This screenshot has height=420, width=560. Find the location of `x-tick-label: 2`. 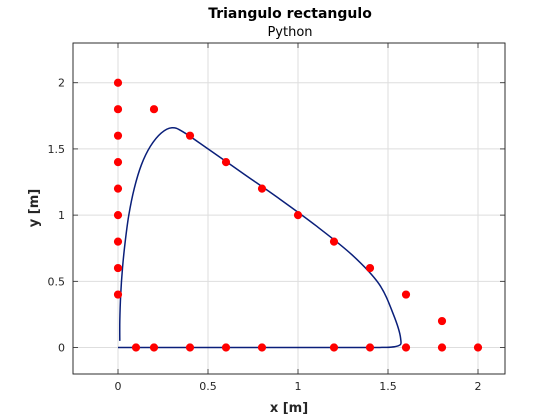

x-tick-label: 2 is located at coordinates (478, 386).